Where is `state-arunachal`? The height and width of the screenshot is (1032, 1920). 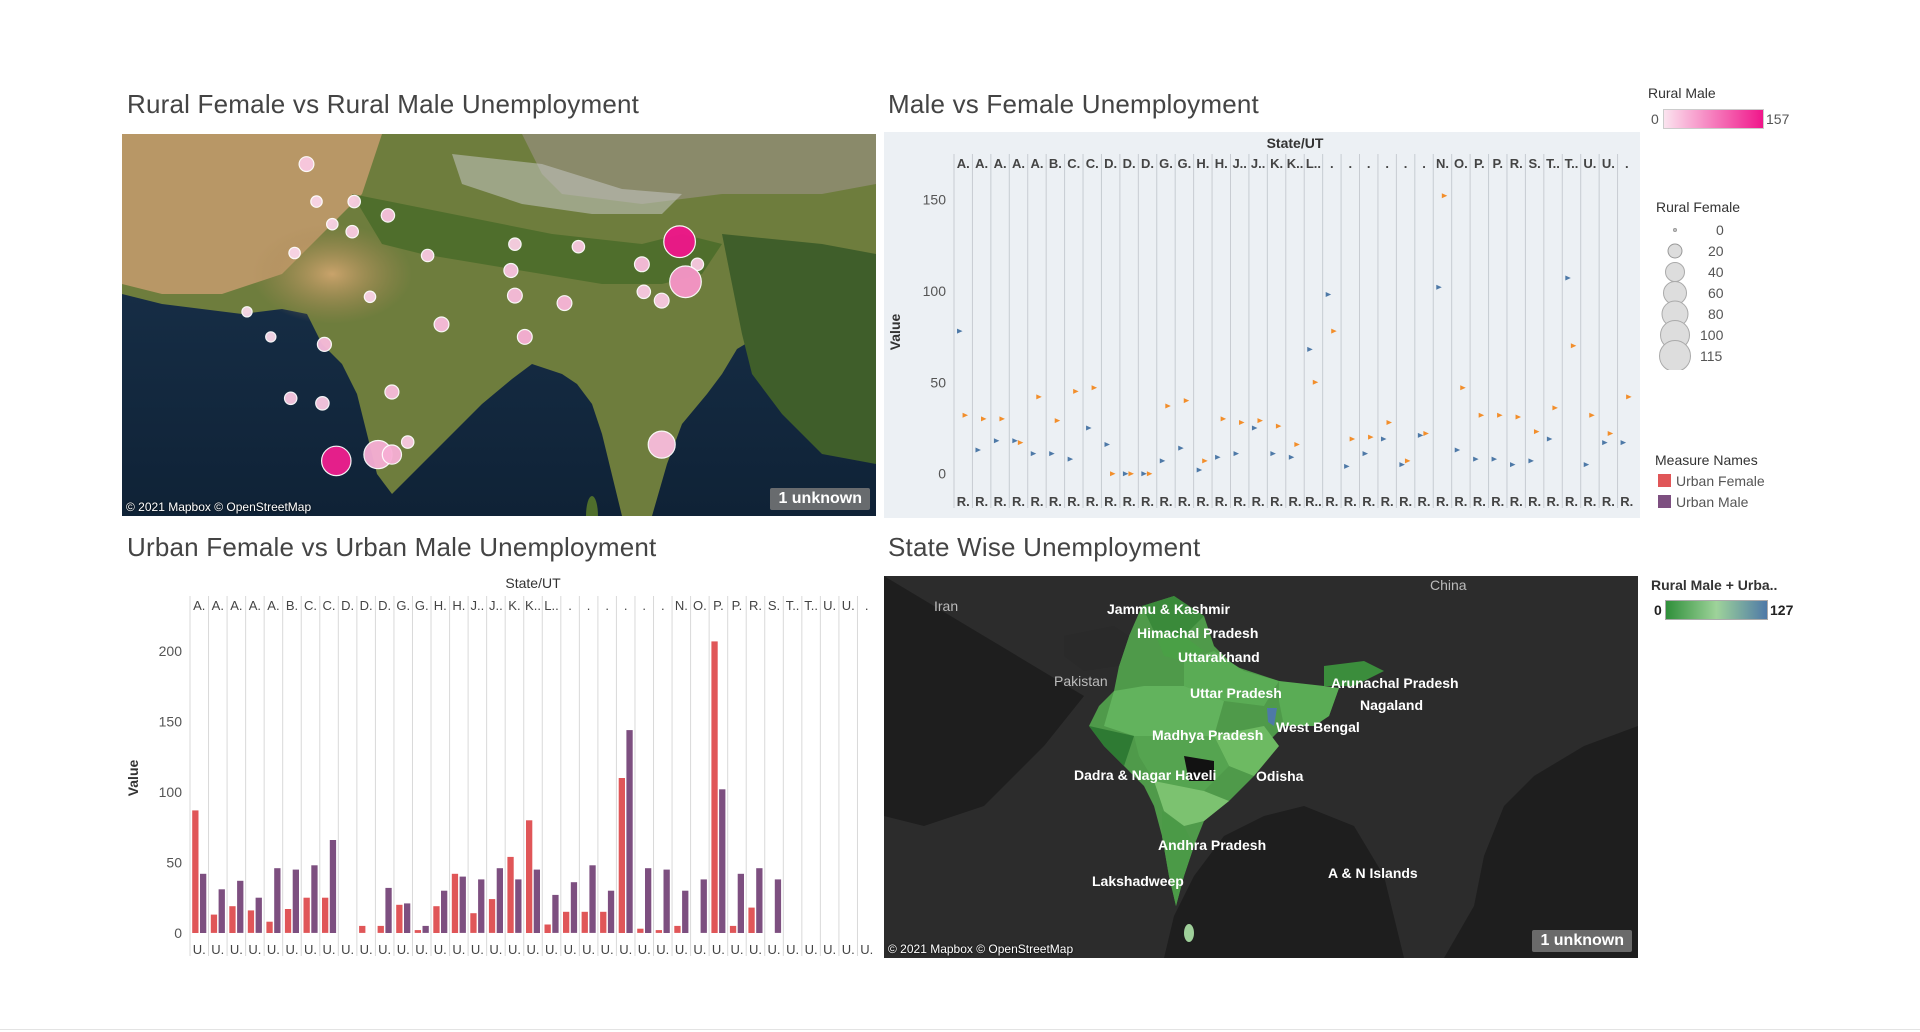 state-arunachal is located at coordinates (1354, 673).